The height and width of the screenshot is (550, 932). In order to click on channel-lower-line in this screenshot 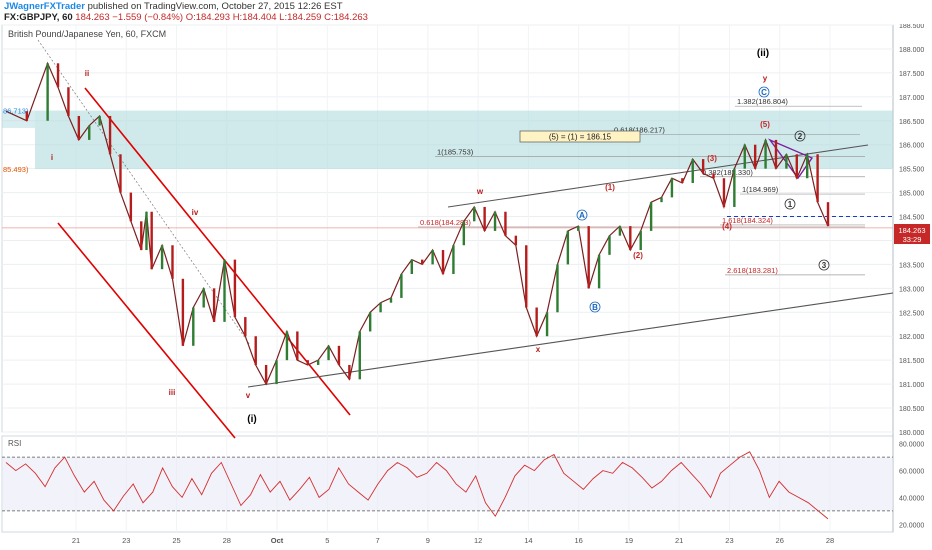, I will do `click(146, 330)`.